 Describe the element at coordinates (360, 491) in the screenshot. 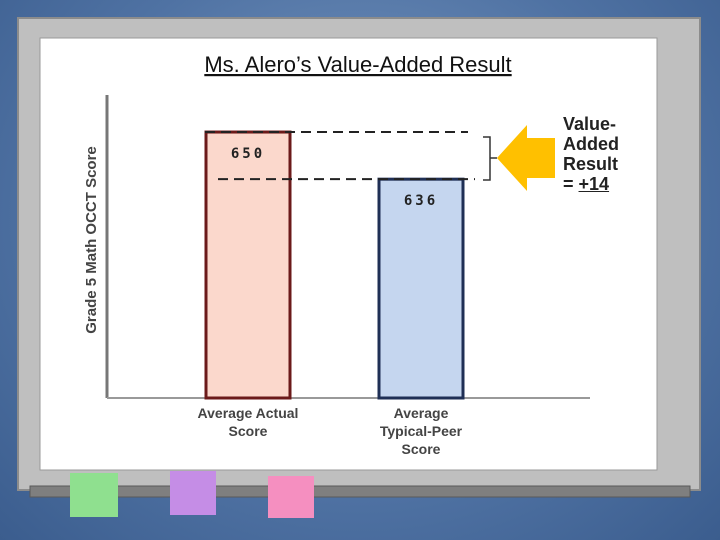

I see `board-tray` at that location.